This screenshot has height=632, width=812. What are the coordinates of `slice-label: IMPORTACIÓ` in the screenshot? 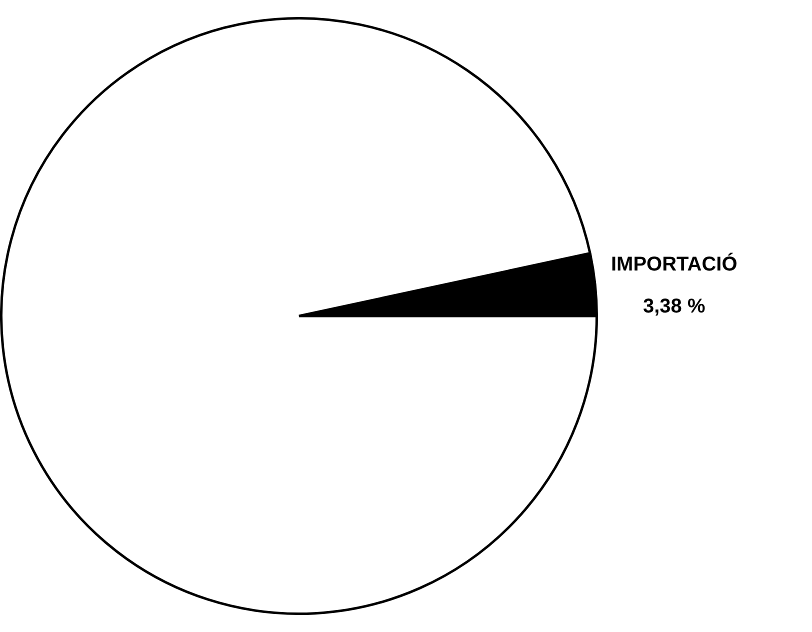 It's located at (674, 264).